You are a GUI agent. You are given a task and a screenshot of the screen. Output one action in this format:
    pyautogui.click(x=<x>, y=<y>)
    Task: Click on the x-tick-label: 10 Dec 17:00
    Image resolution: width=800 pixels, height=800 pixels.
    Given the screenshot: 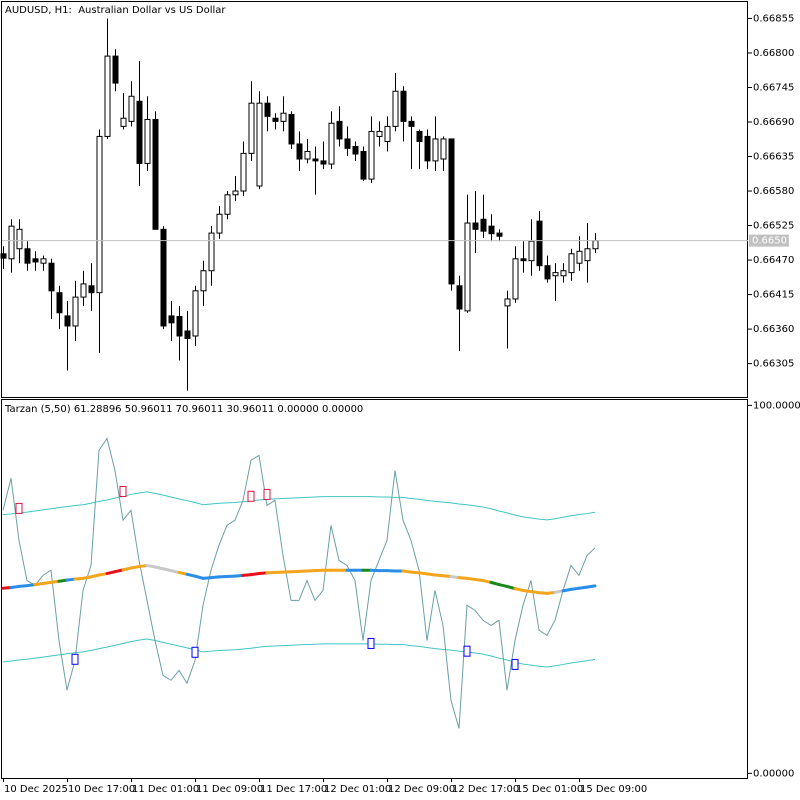 What is the action you would take?
    pyautogui.click(x=101, y=789)
    